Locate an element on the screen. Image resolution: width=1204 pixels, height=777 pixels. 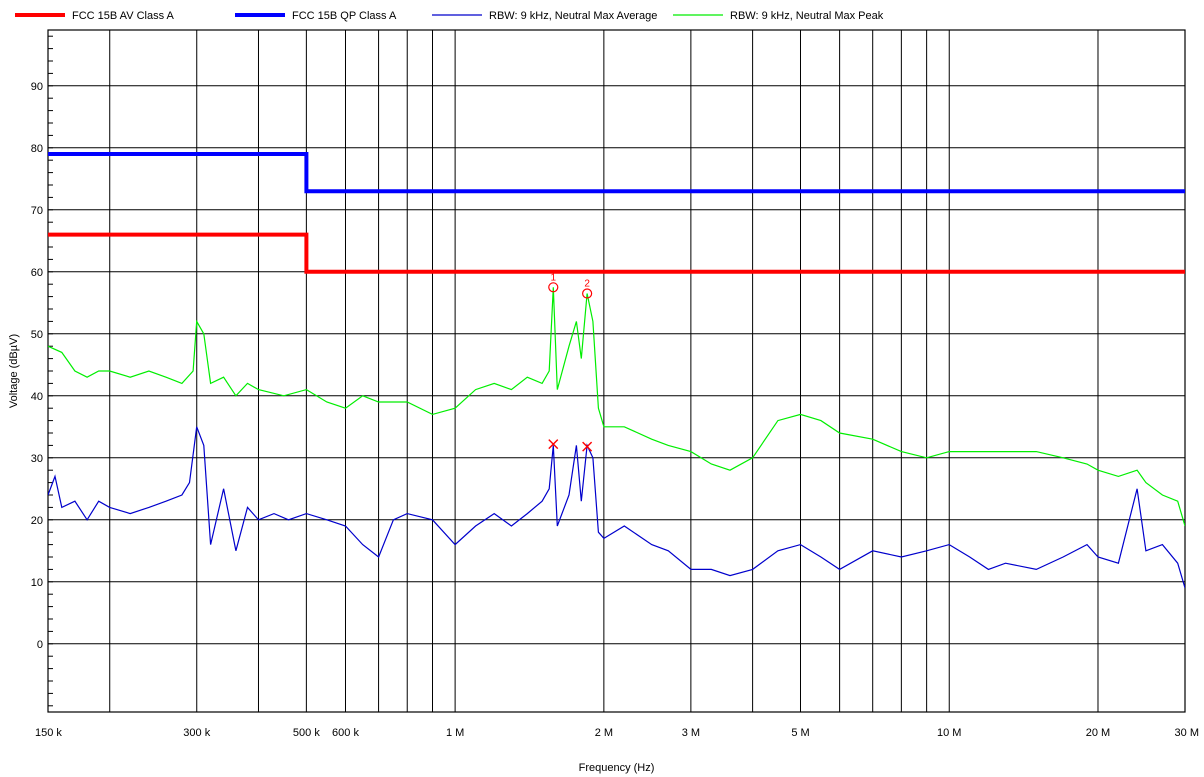
y-tick-label: 40 is located at coordinates (37, 397).